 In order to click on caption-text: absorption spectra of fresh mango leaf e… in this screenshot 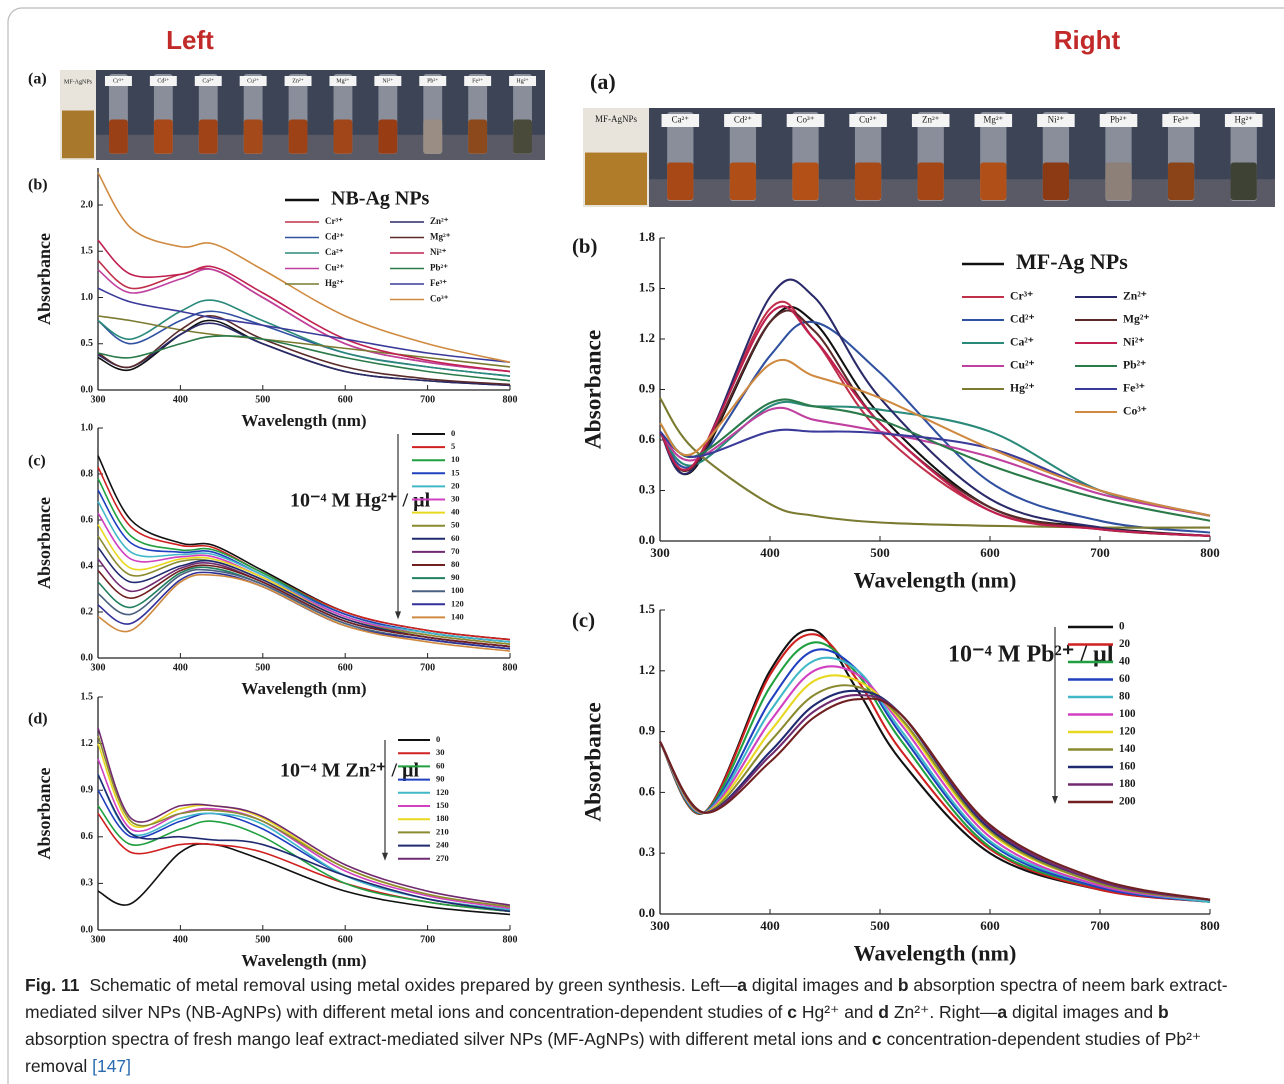, I will do `click(448, 1039)`.